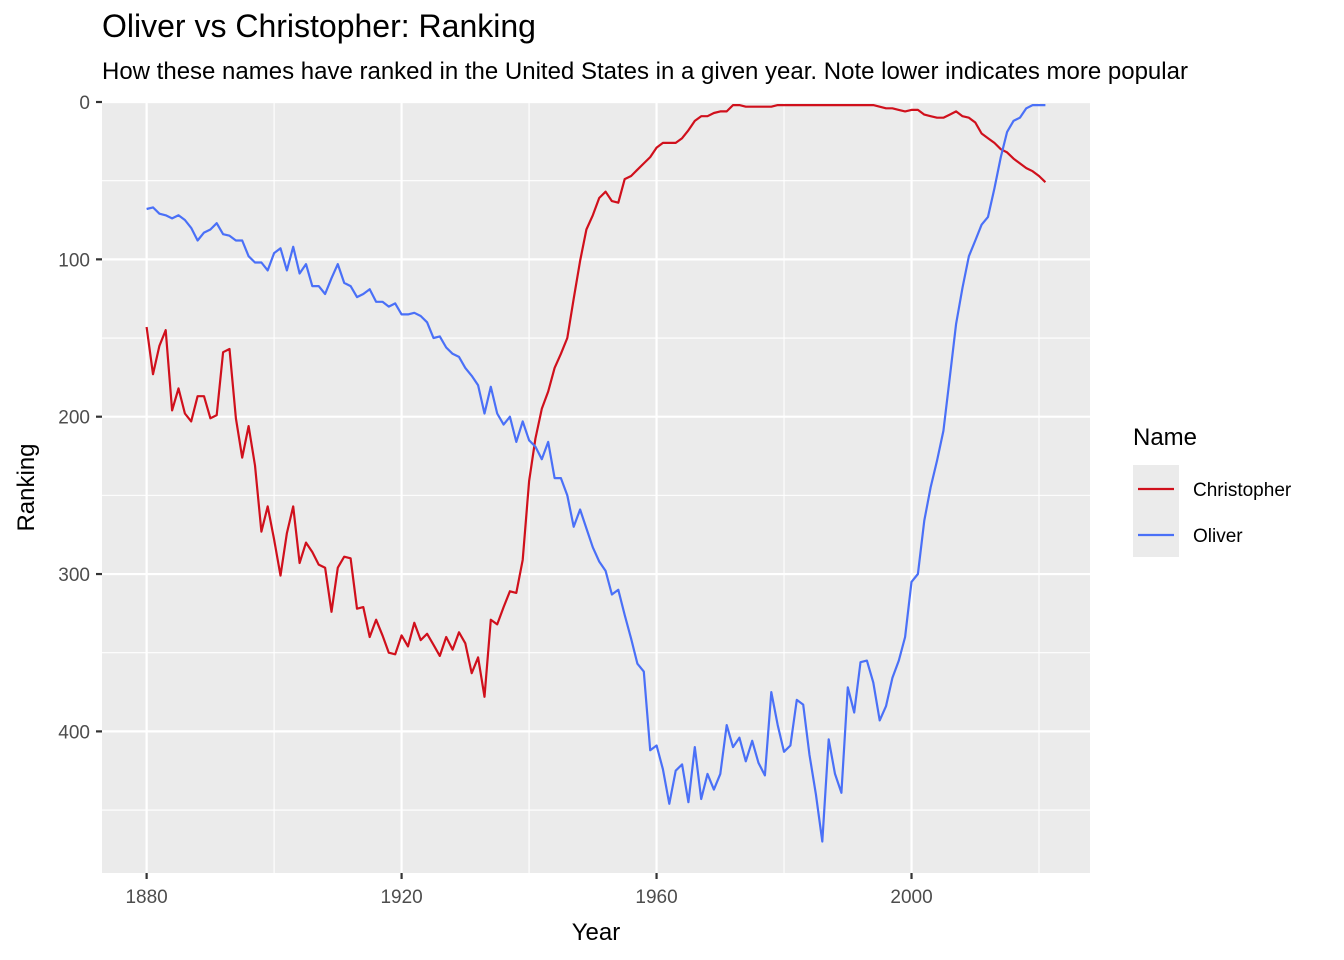 This screenshot has width=1344, height=960. I want to click on legend-label-christopher: Christopher, so click(1242, 490).